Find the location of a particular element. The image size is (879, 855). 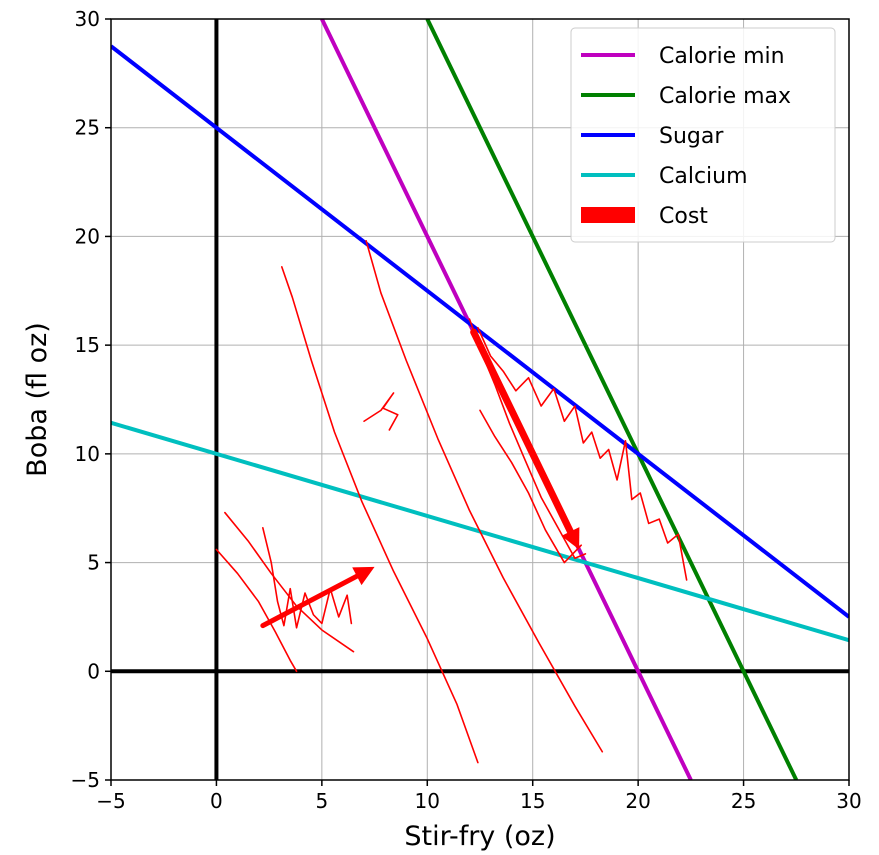

legend-swatch is located at coordinates (608, 215).